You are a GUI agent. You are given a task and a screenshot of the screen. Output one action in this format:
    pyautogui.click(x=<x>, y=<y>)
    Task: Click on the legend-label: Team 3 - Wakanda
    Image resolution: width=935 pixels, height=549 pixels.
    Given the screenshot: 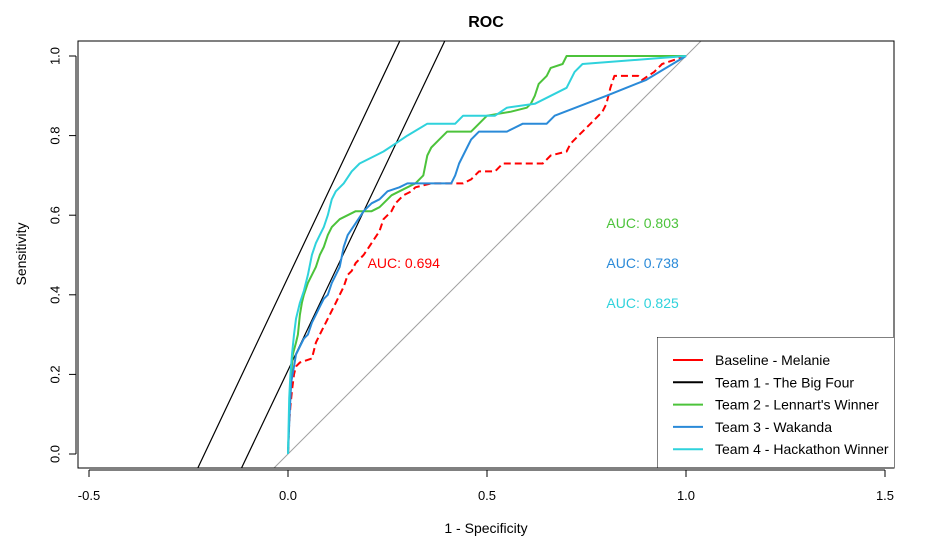 What is the action you would take?
    pyautogui.click(x=773, y=427)
    